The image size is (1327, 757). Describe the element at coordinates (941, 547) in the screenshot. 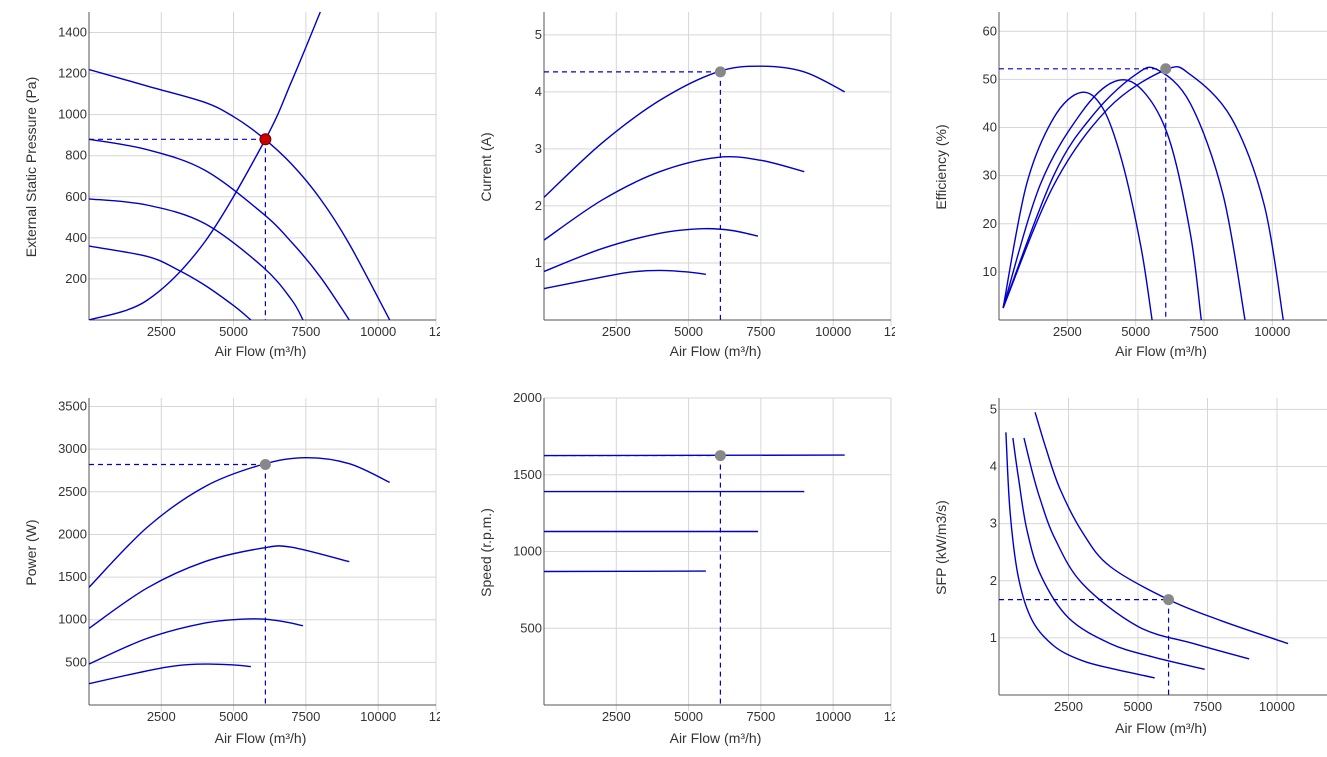

I see `y-axis-title: SFP (kW/m3/s)` at that location.